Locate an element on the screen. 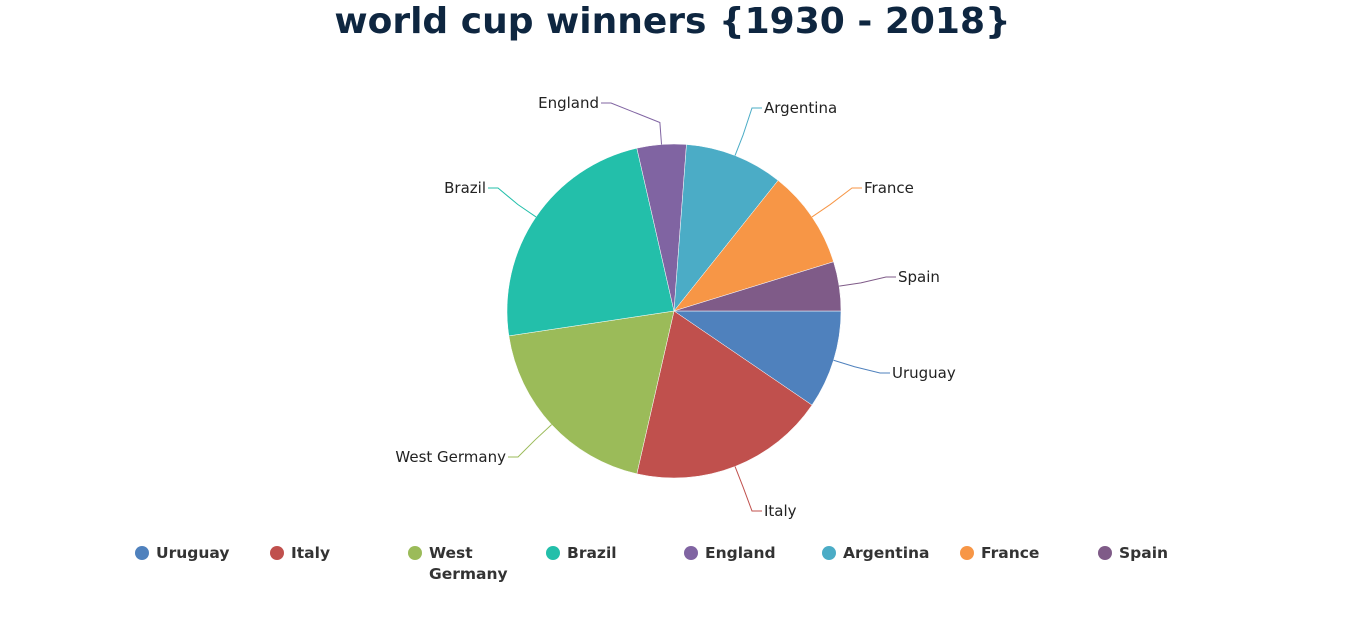 The image size is (1345, 623). leader-line-uruguay is located at coordinates (861, 366).